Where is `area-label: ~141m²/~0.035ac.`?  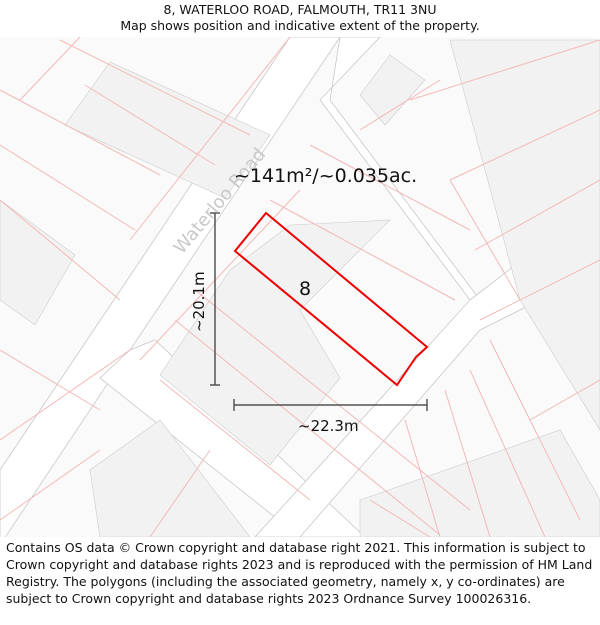 area-label: ~141m²/~0.035ac. is located at coordinates (325, 176).